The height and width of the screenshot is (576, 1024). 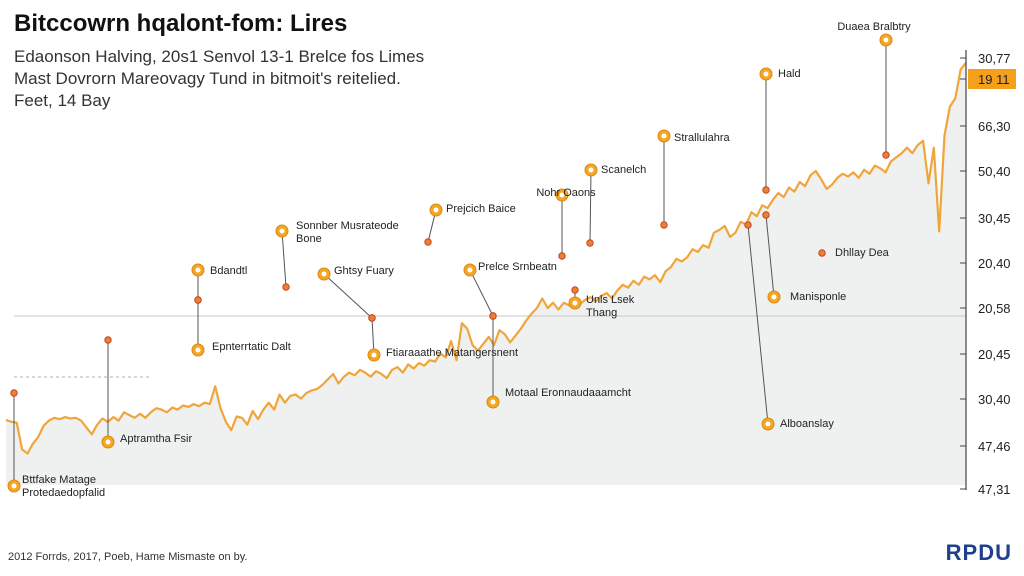 I want to click on annotation-label: Strallulahra, so click(x=702, y=138).